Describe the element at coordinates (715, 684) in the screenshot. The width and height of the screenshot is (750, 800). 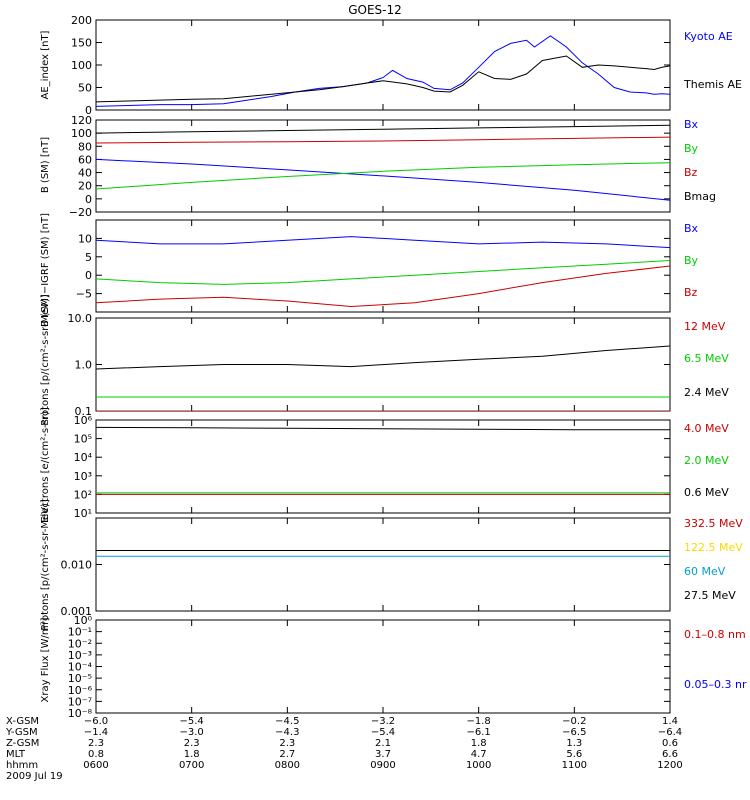
I see `legend-label: 0.05–0.3 nr` at that location.